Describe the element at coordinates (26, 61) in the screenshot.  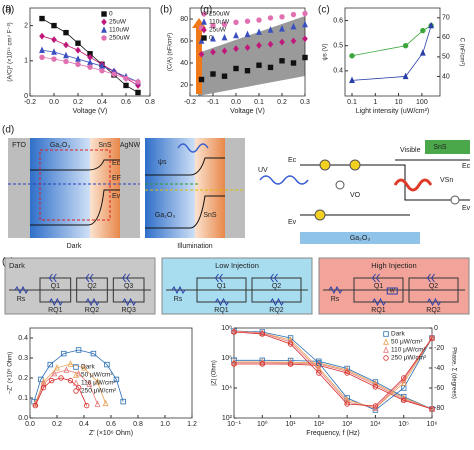
I see `y-tick-label: 1` at that location.